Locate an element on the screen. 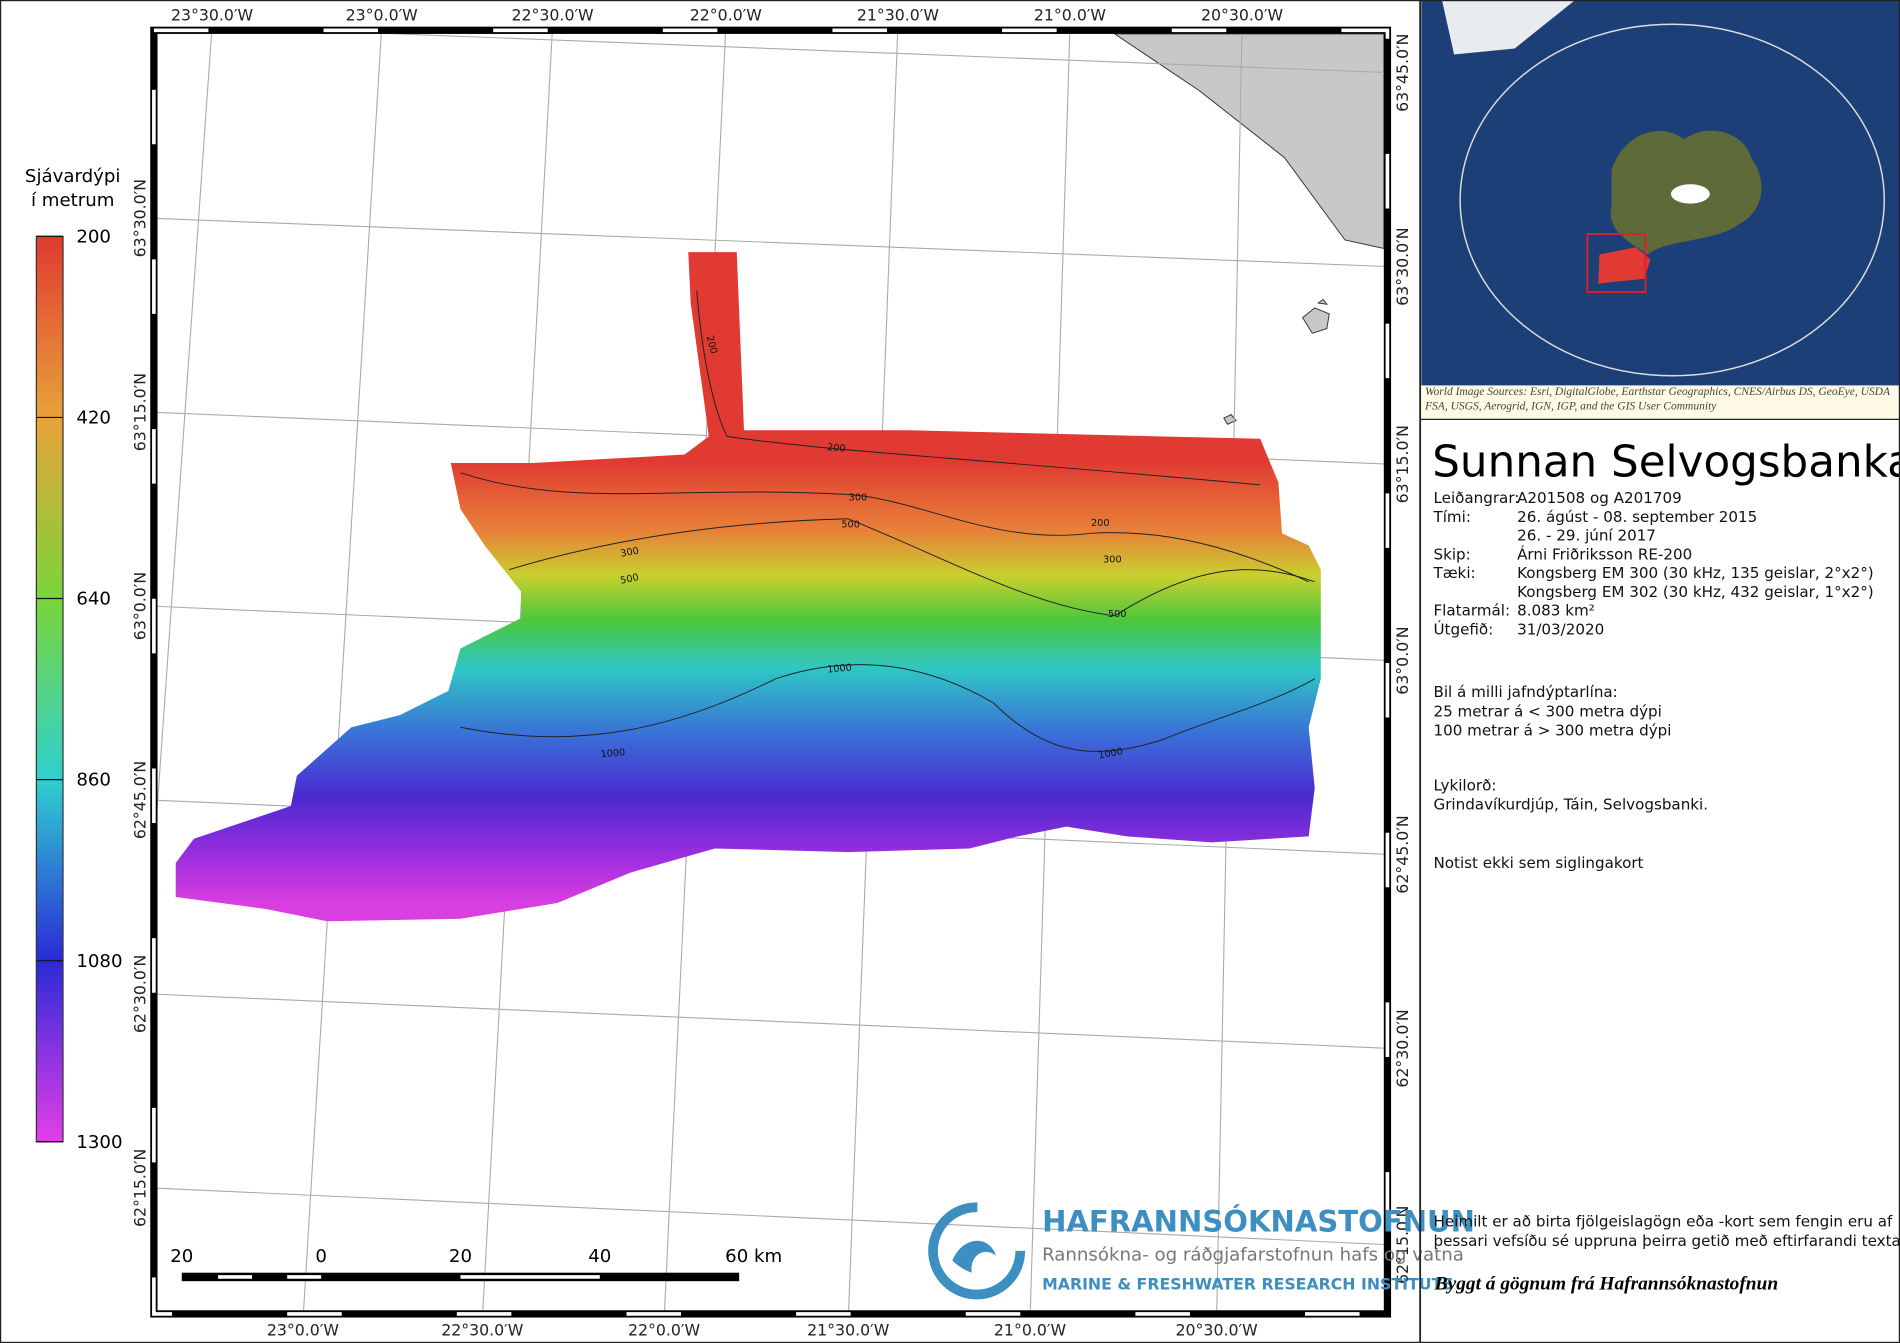  contour-note: 25 metrar á < 300 metra dýpi is located at coordinates (1547, 711).